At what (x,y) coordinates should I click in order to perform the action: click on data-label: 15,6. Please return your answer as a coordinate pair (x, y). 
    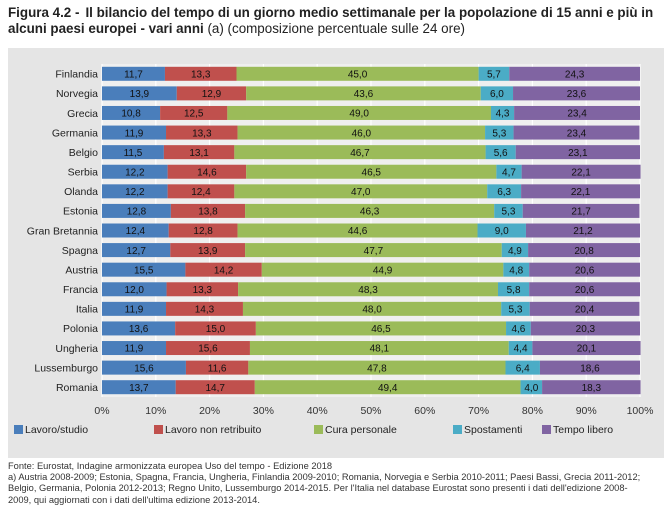
    Looking at the image, I should click on (208, 349).